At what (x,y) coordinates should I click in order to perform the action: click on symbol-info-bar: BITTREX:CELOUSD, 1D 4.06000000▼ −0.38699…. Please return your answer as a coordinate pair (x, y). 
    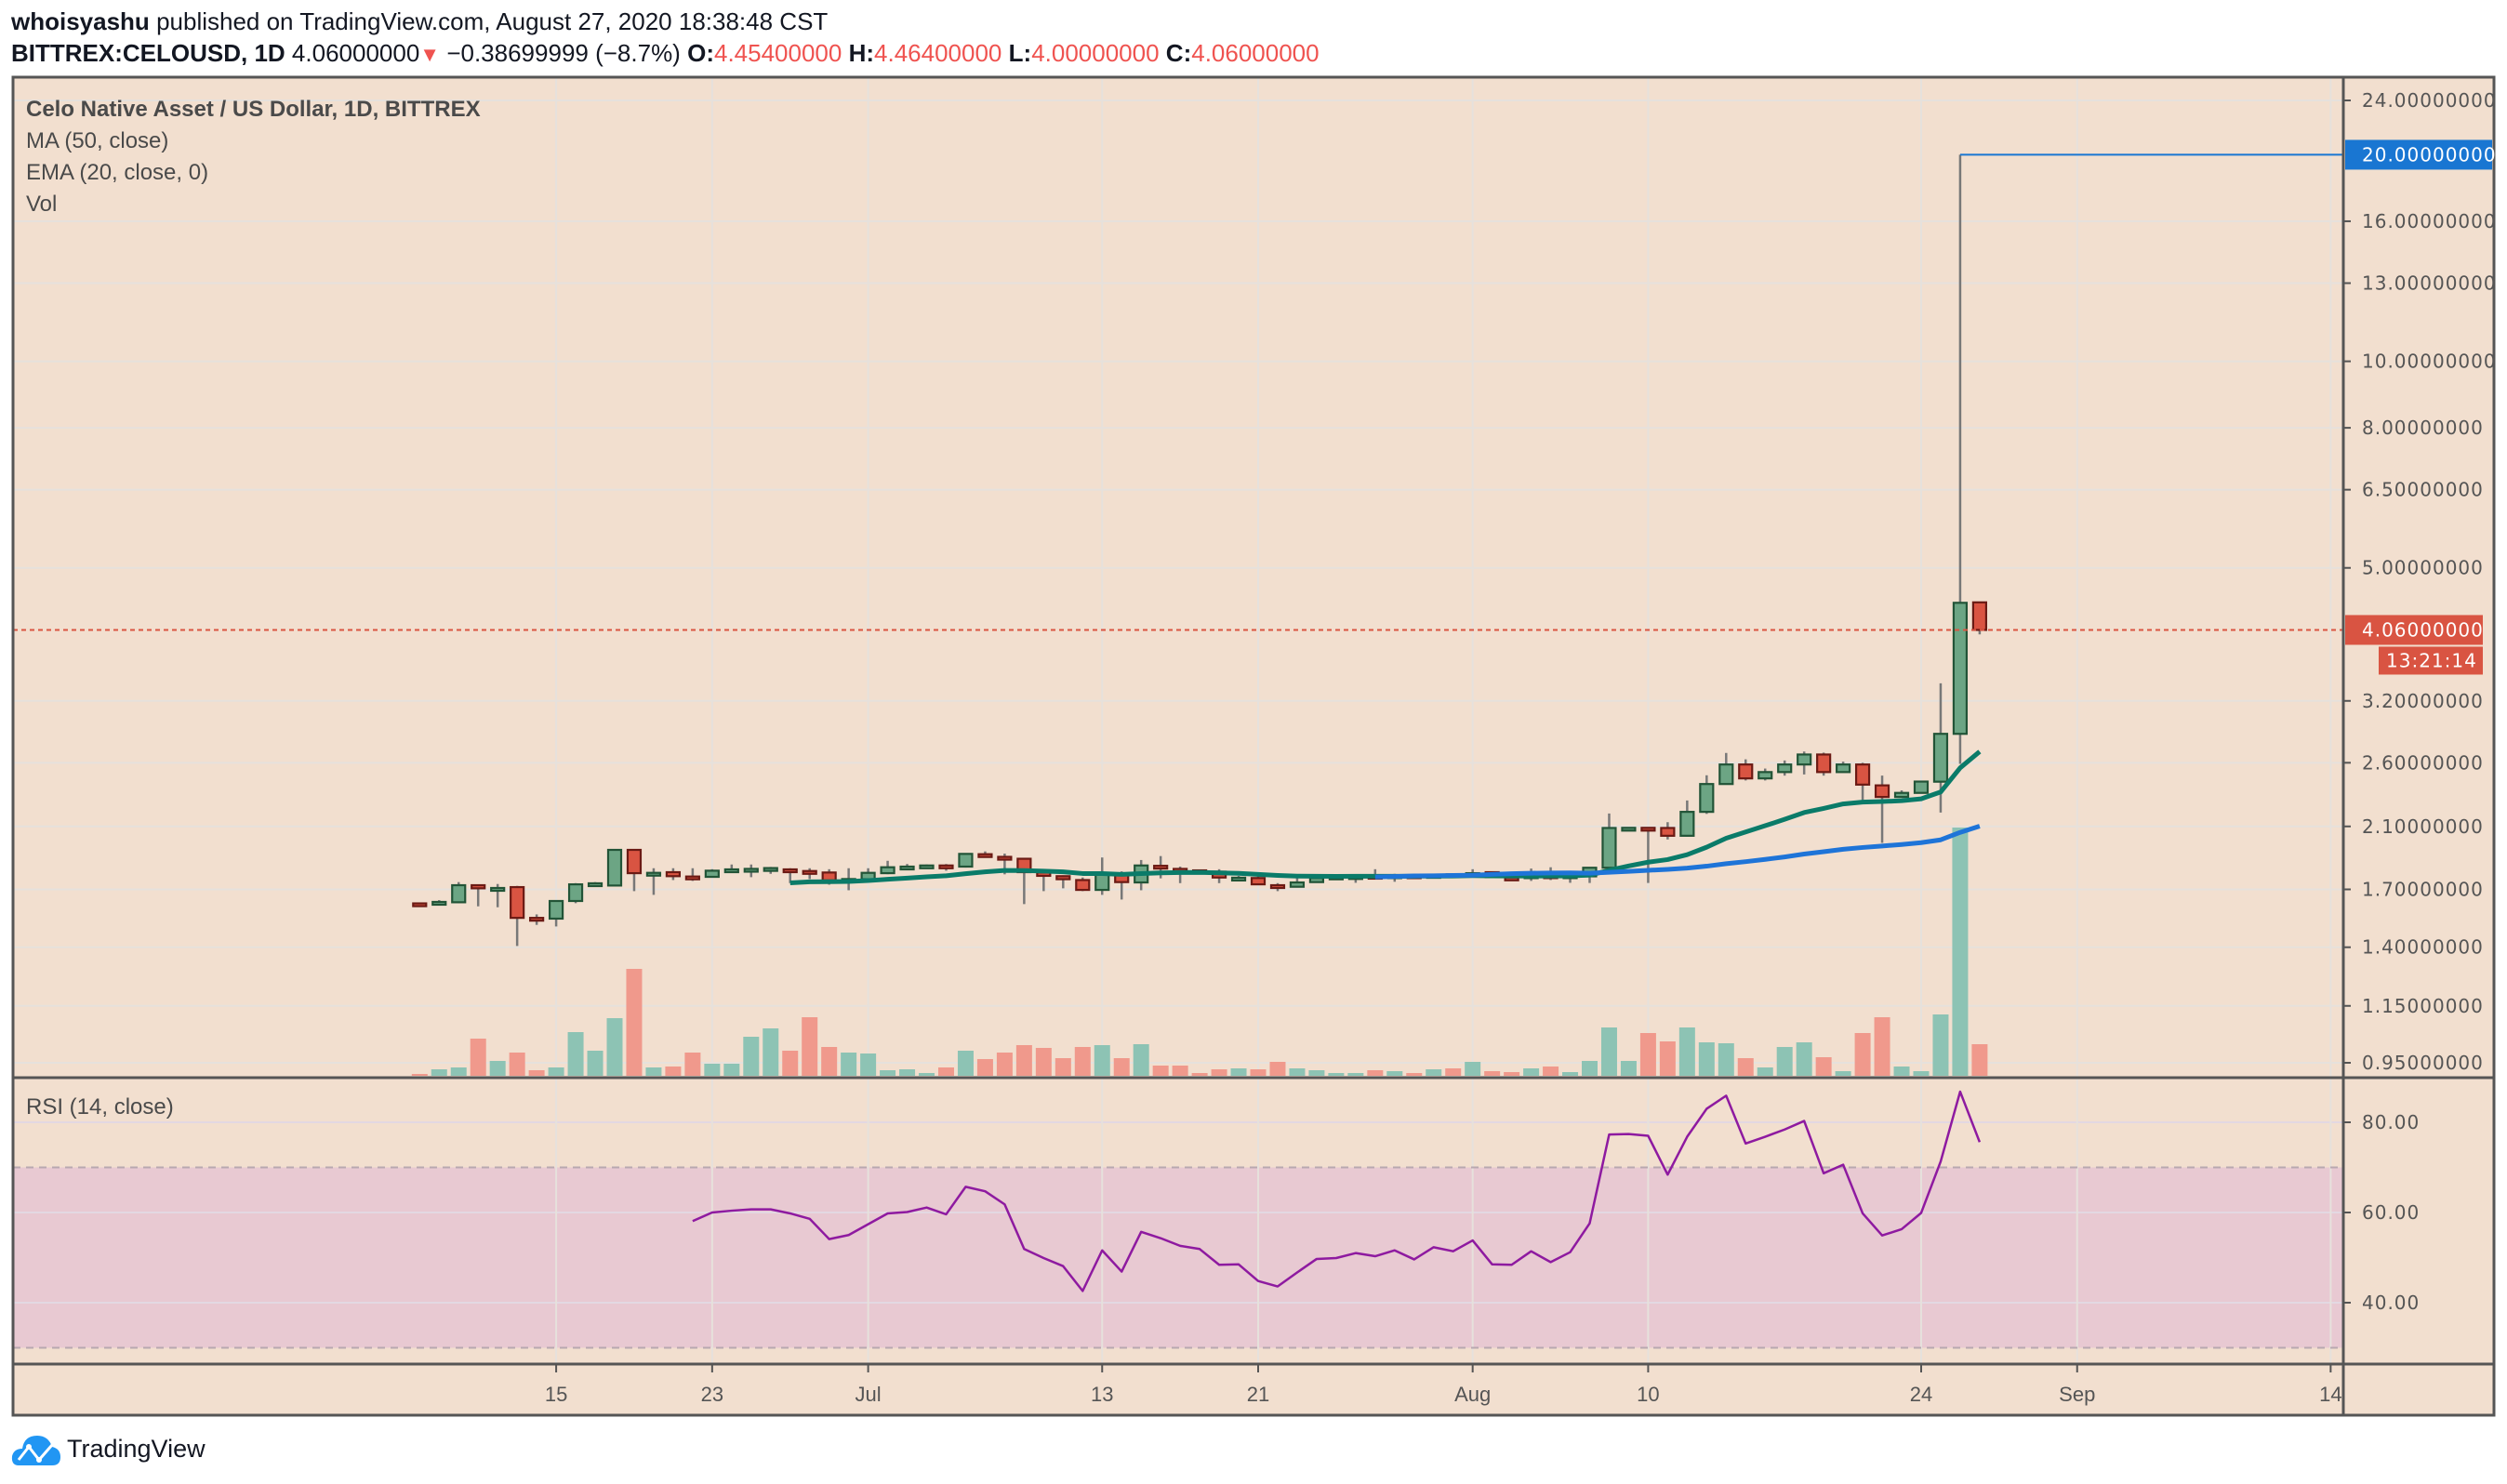
    Looking at the image, I should click on (665, 53).